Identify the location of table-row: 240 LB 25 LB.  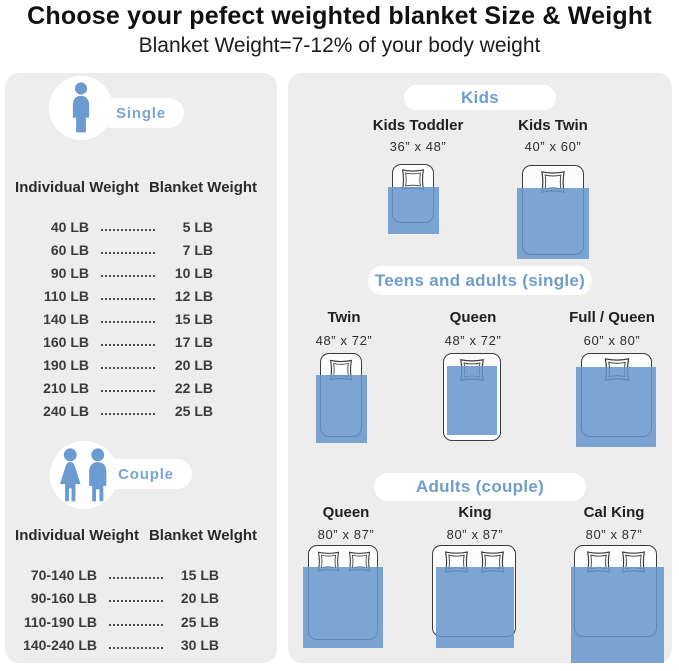
(113, 410).